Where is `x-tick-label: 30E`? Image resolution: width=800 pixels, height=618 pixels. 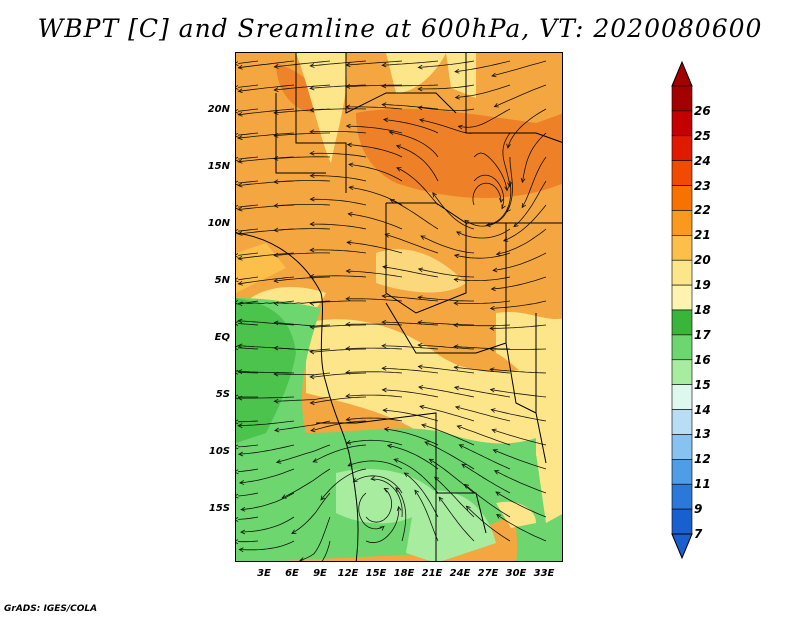
x-tick-label: 30E is located at coordinates (516, 573).